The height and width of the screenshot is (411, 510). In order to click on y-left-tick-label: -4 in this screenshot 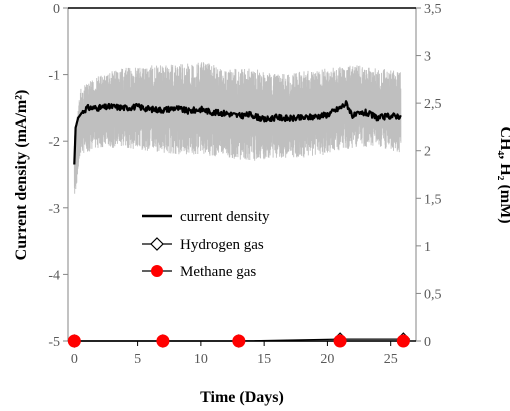, I will do `click(54, 275)`.